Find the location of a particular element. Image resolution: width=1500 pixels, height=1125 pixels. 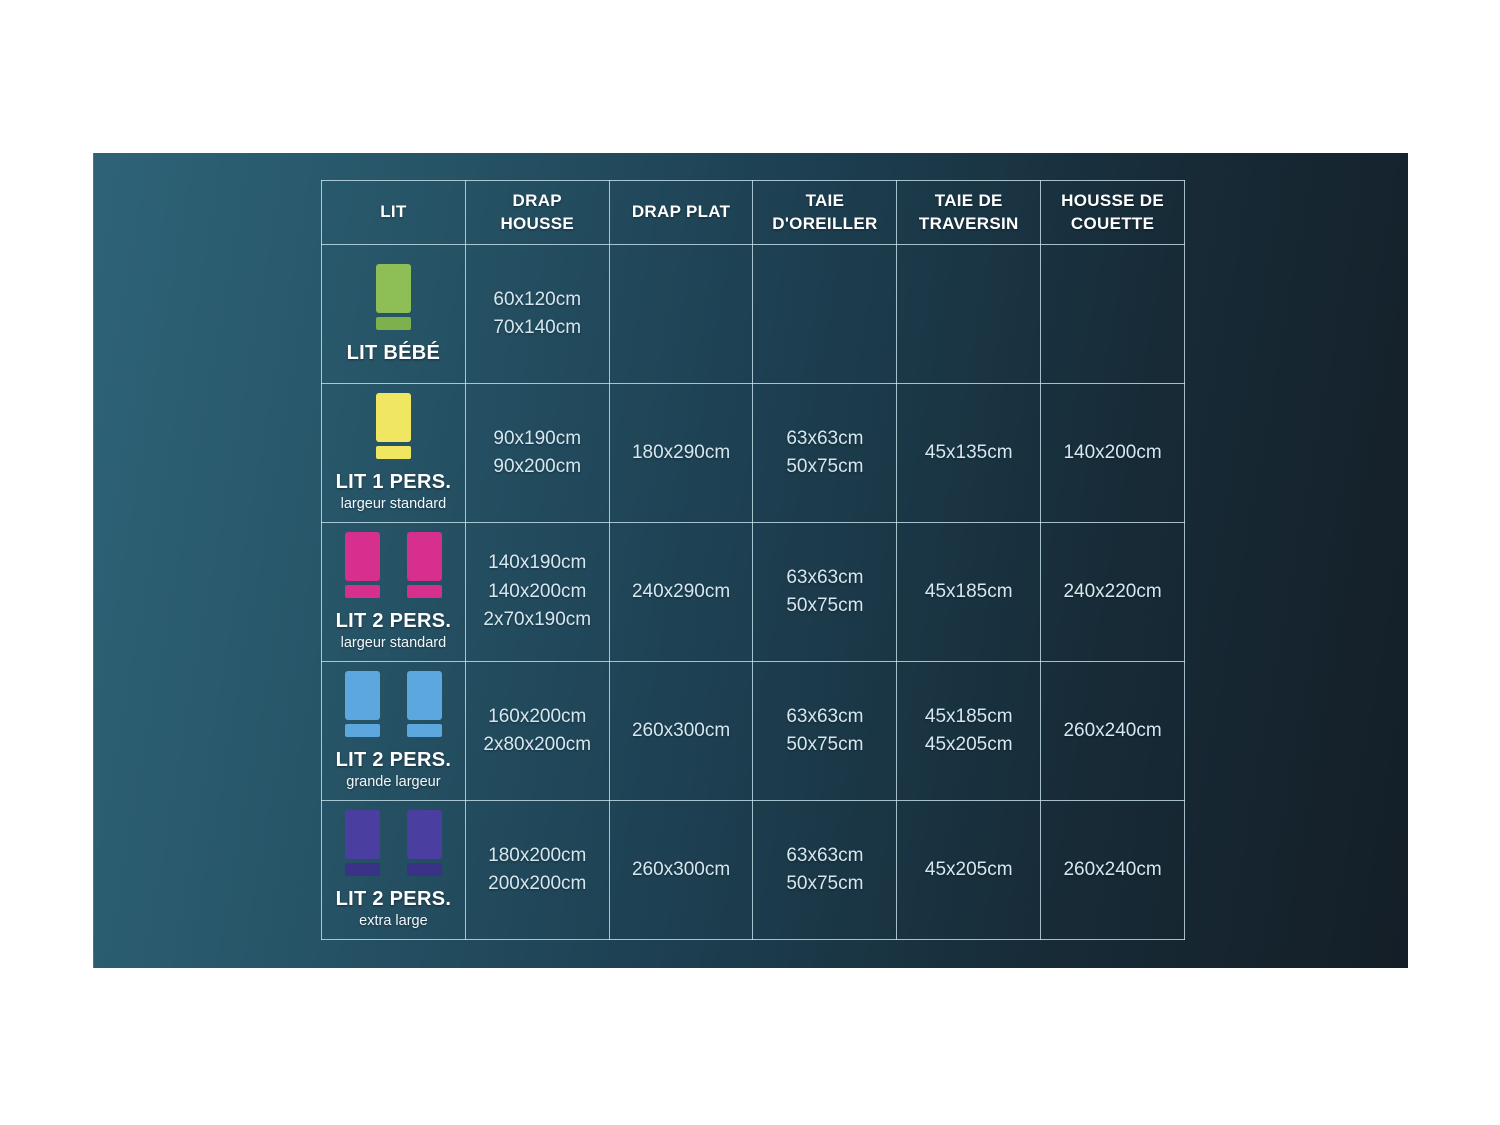

header-taie-traversin: TAIE DE TRAVERSIN is located at coordinates (969, 212).